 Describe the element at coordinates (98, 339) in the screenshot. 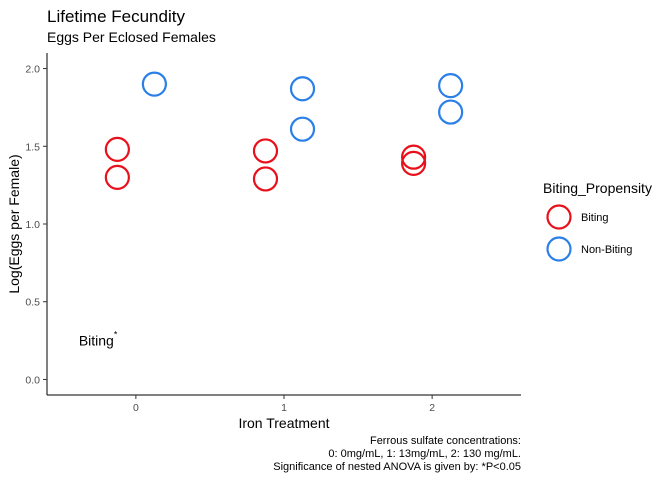

I see `significance-annotation: Biting*` at that location.